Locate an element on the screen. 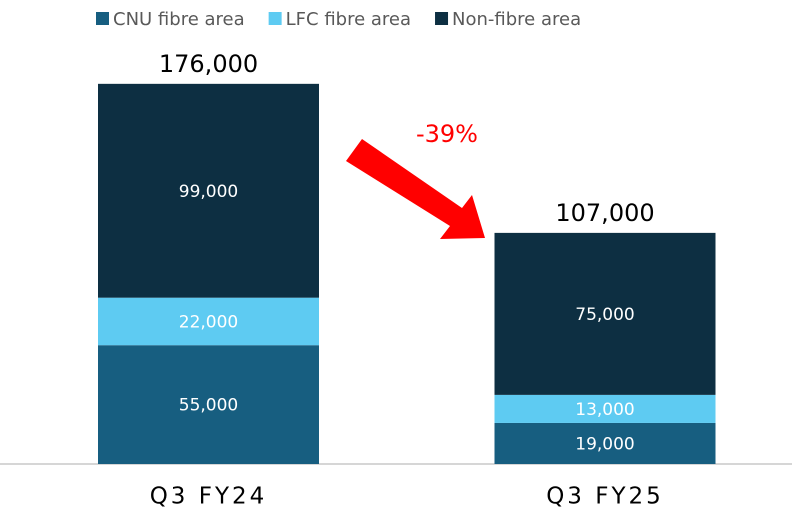 This screenshot has width=792, height=517. legend-label: LFC fibre area is located at coordinates (348, 19).